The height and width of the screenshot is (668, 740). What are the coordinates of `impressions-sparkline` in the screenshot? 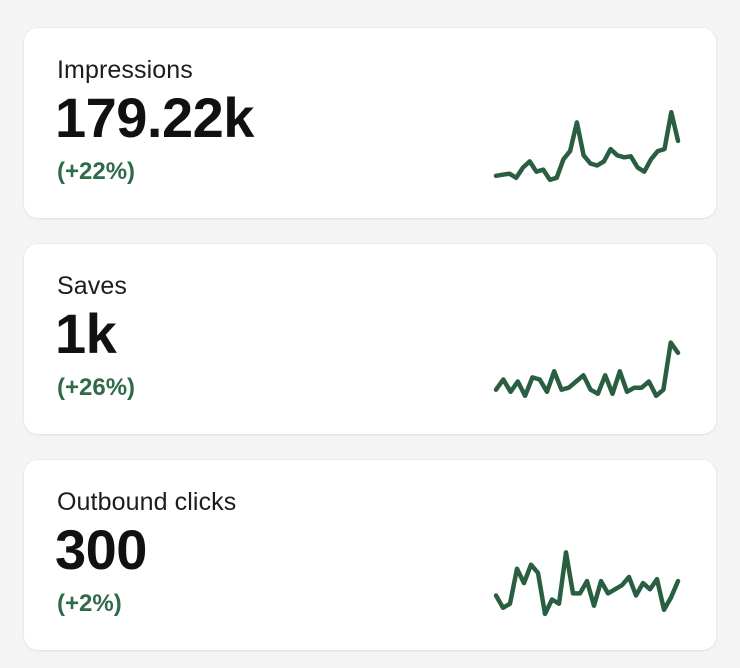 It's located at (587, 146).